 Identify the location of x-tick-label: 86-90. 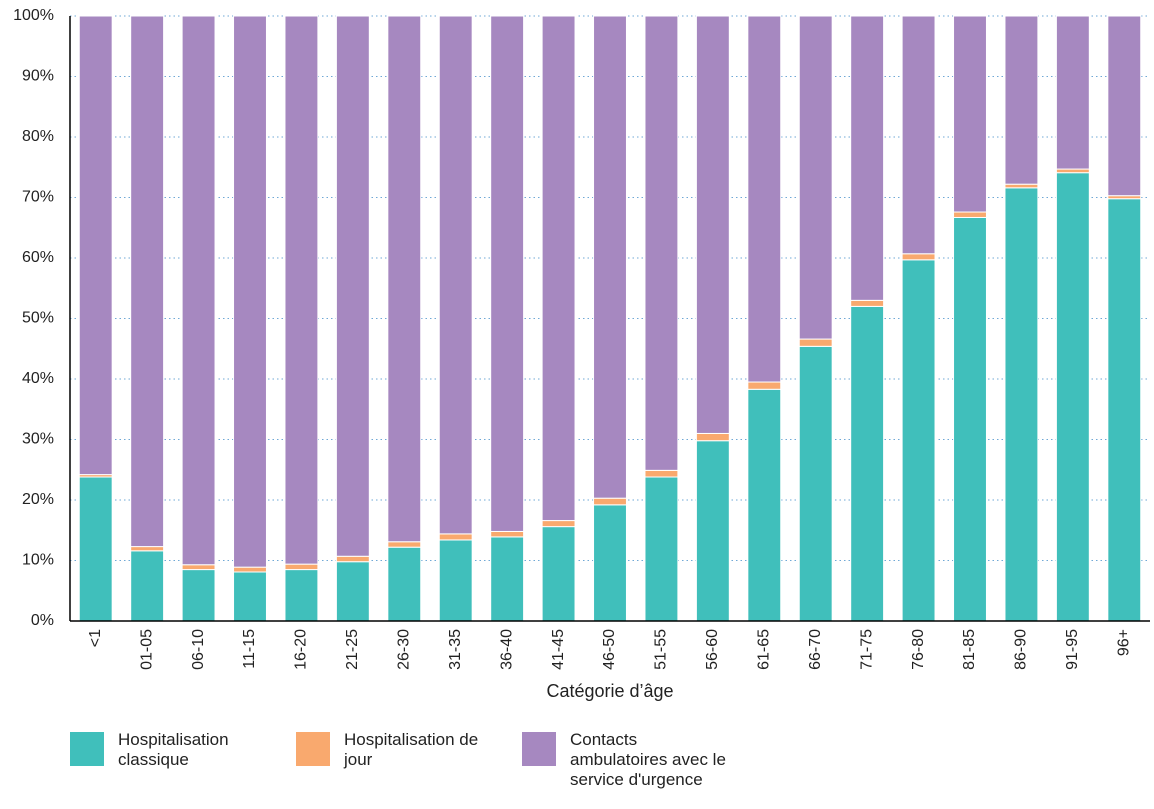
(1021, 649).